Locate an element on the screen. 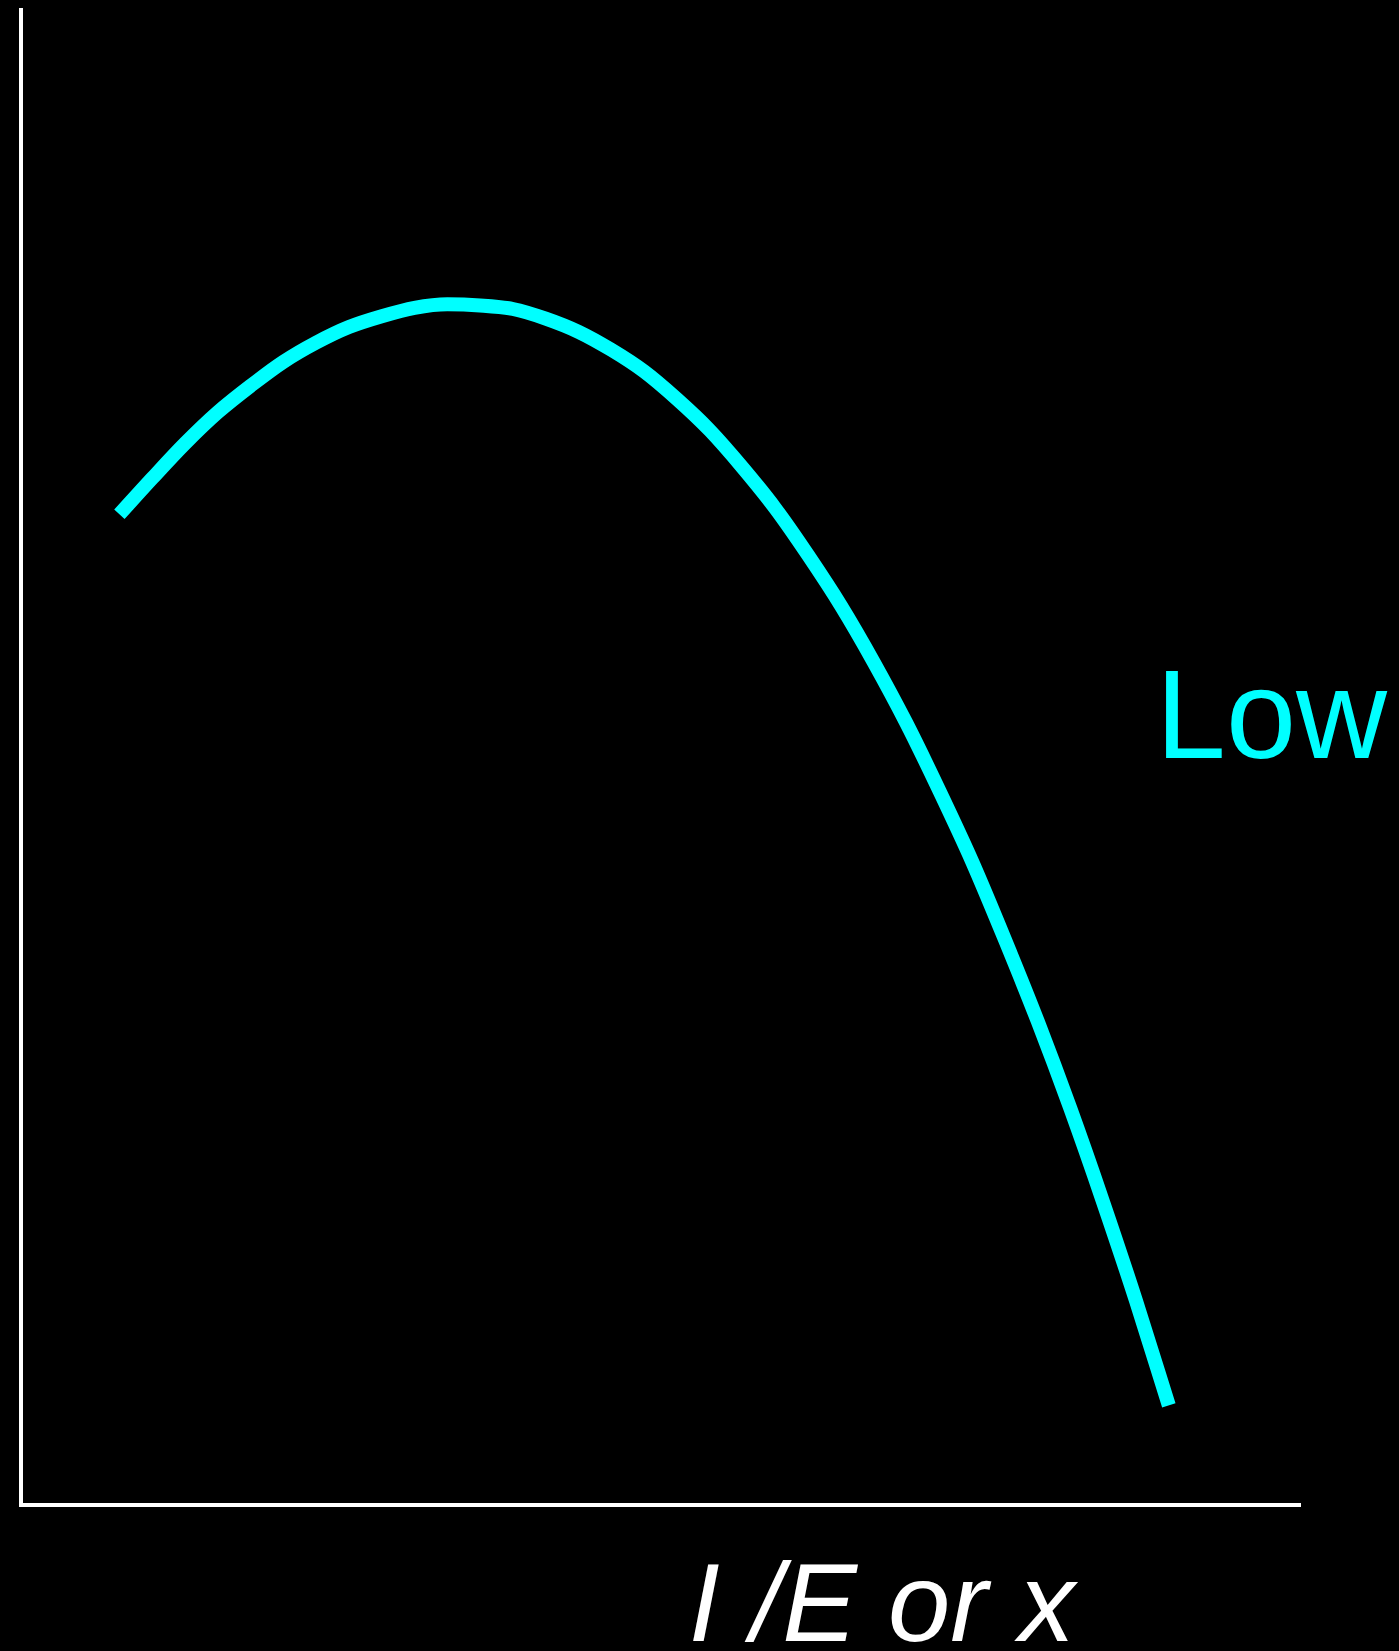 Image resolution: width=1399 pixels, height=1651 pixels. series-label: Low is located at coordinates (1271, 714).